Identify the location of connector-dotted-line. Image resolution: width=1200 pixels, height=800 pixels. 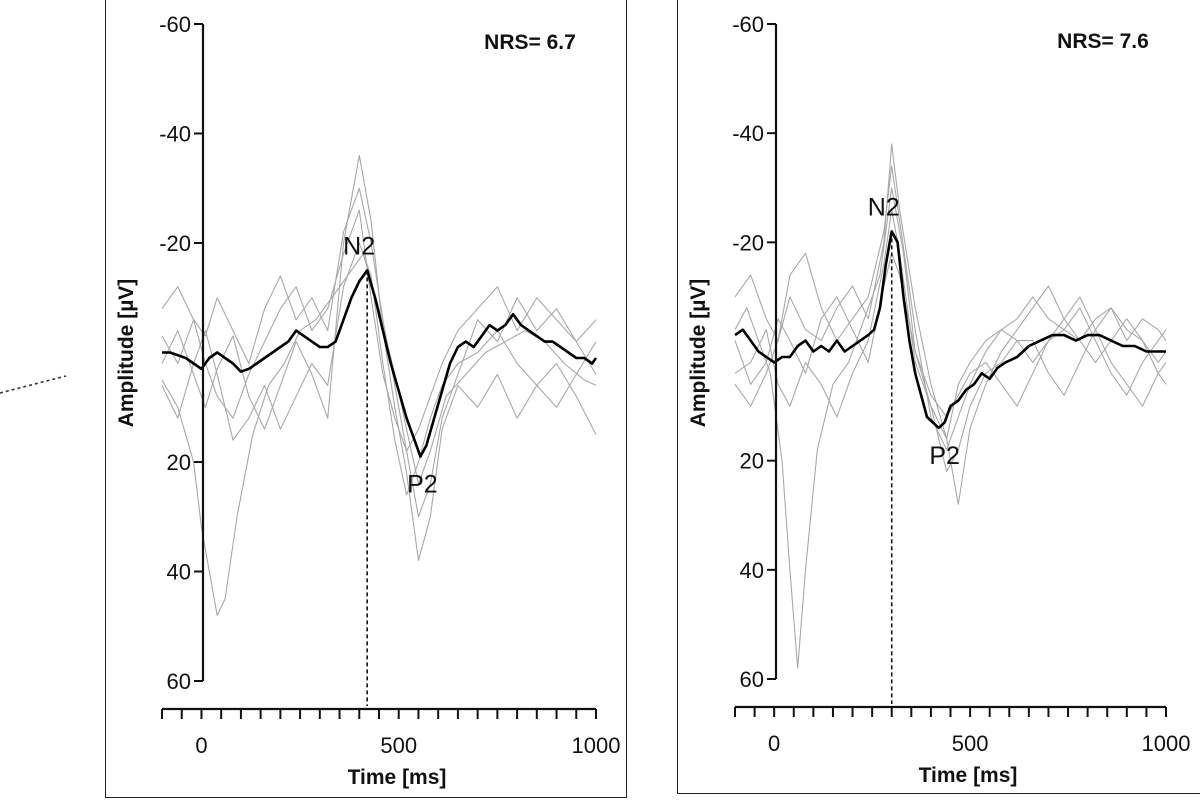
(33, 384).